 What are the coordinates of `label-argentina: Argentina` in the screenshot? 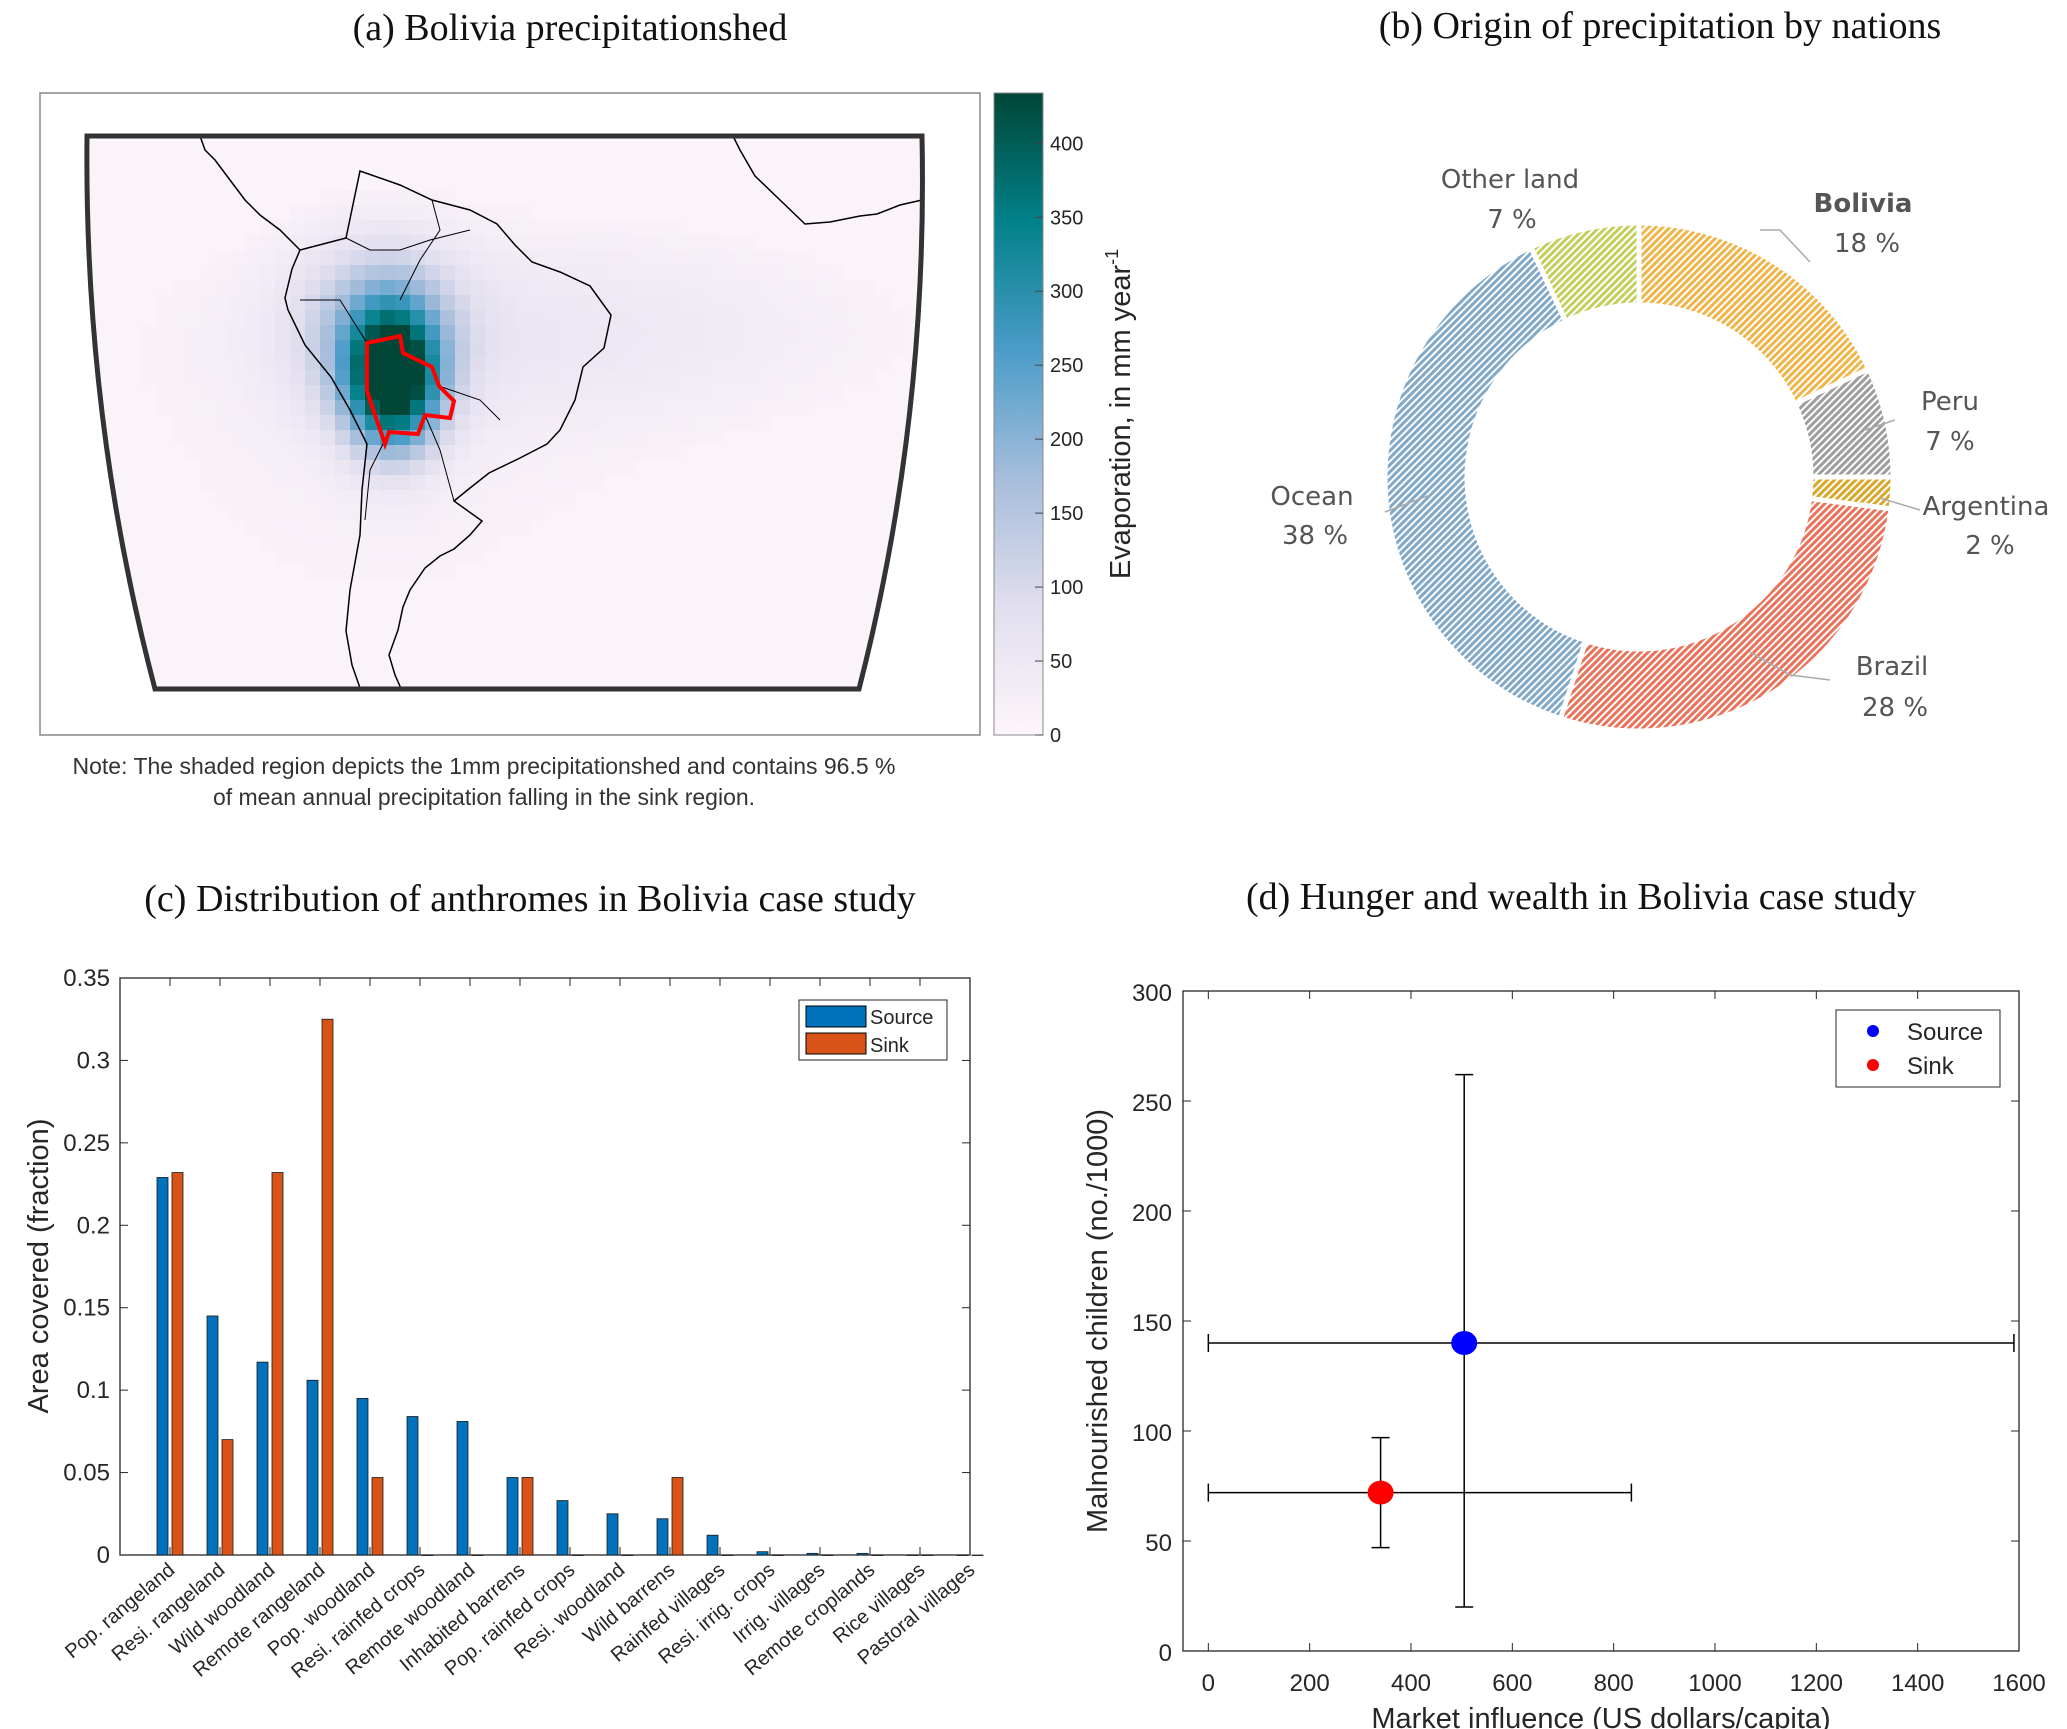 It's located at (1986, 507).